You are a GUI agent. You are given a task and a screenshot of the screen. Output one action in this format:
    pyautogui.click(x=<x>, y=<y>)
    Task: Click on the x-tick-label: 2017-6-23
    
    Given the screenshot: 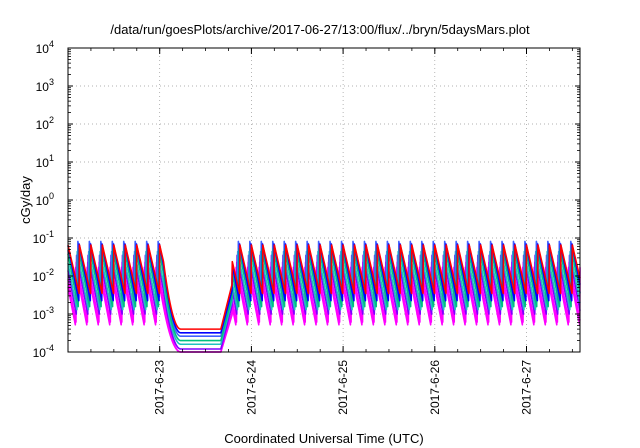 What is the action you would take?
    pyautogui.click(x=160, y=387)
    